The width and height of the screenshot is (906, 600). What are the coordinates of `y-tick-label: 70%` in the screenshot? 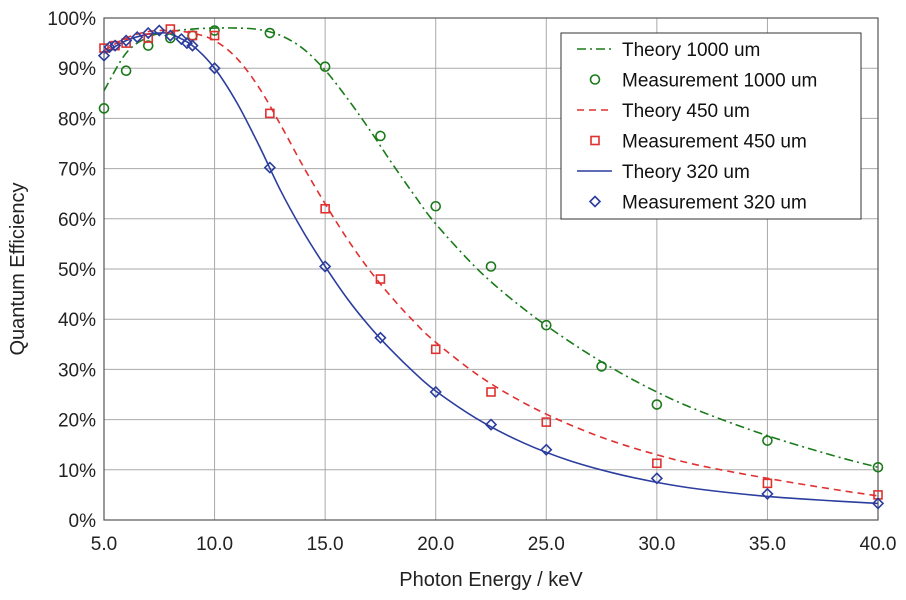 It's located at (77, 170).